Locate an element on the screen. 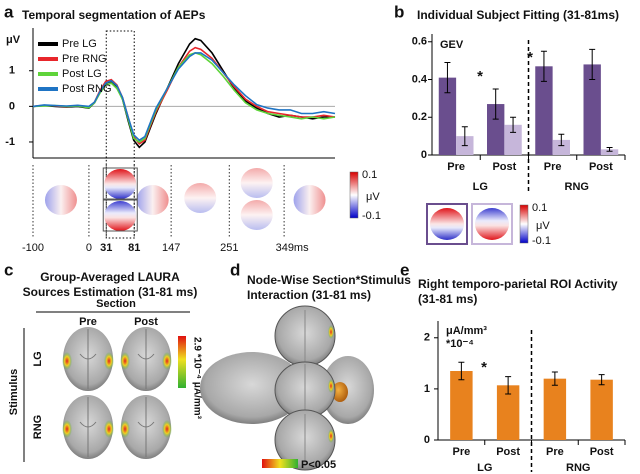  significance-mark: * is located at coordinates (484, 367).